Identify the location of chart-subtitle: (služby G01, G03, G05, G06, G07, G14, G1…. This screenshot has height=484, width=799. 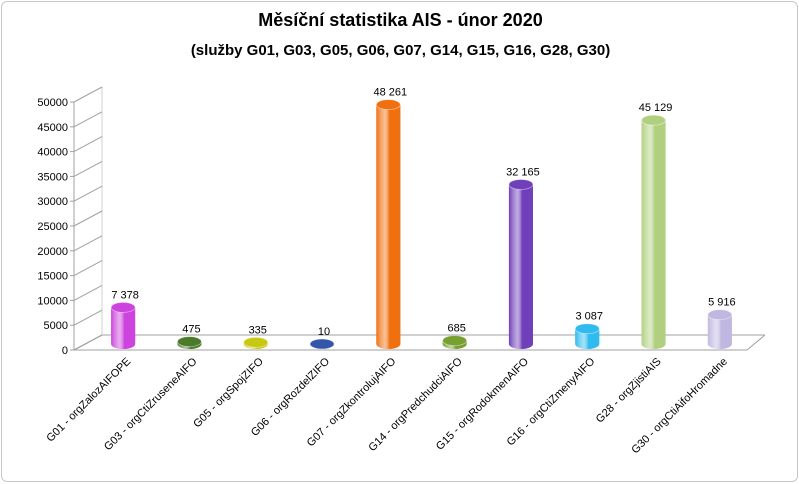
(400, 50).